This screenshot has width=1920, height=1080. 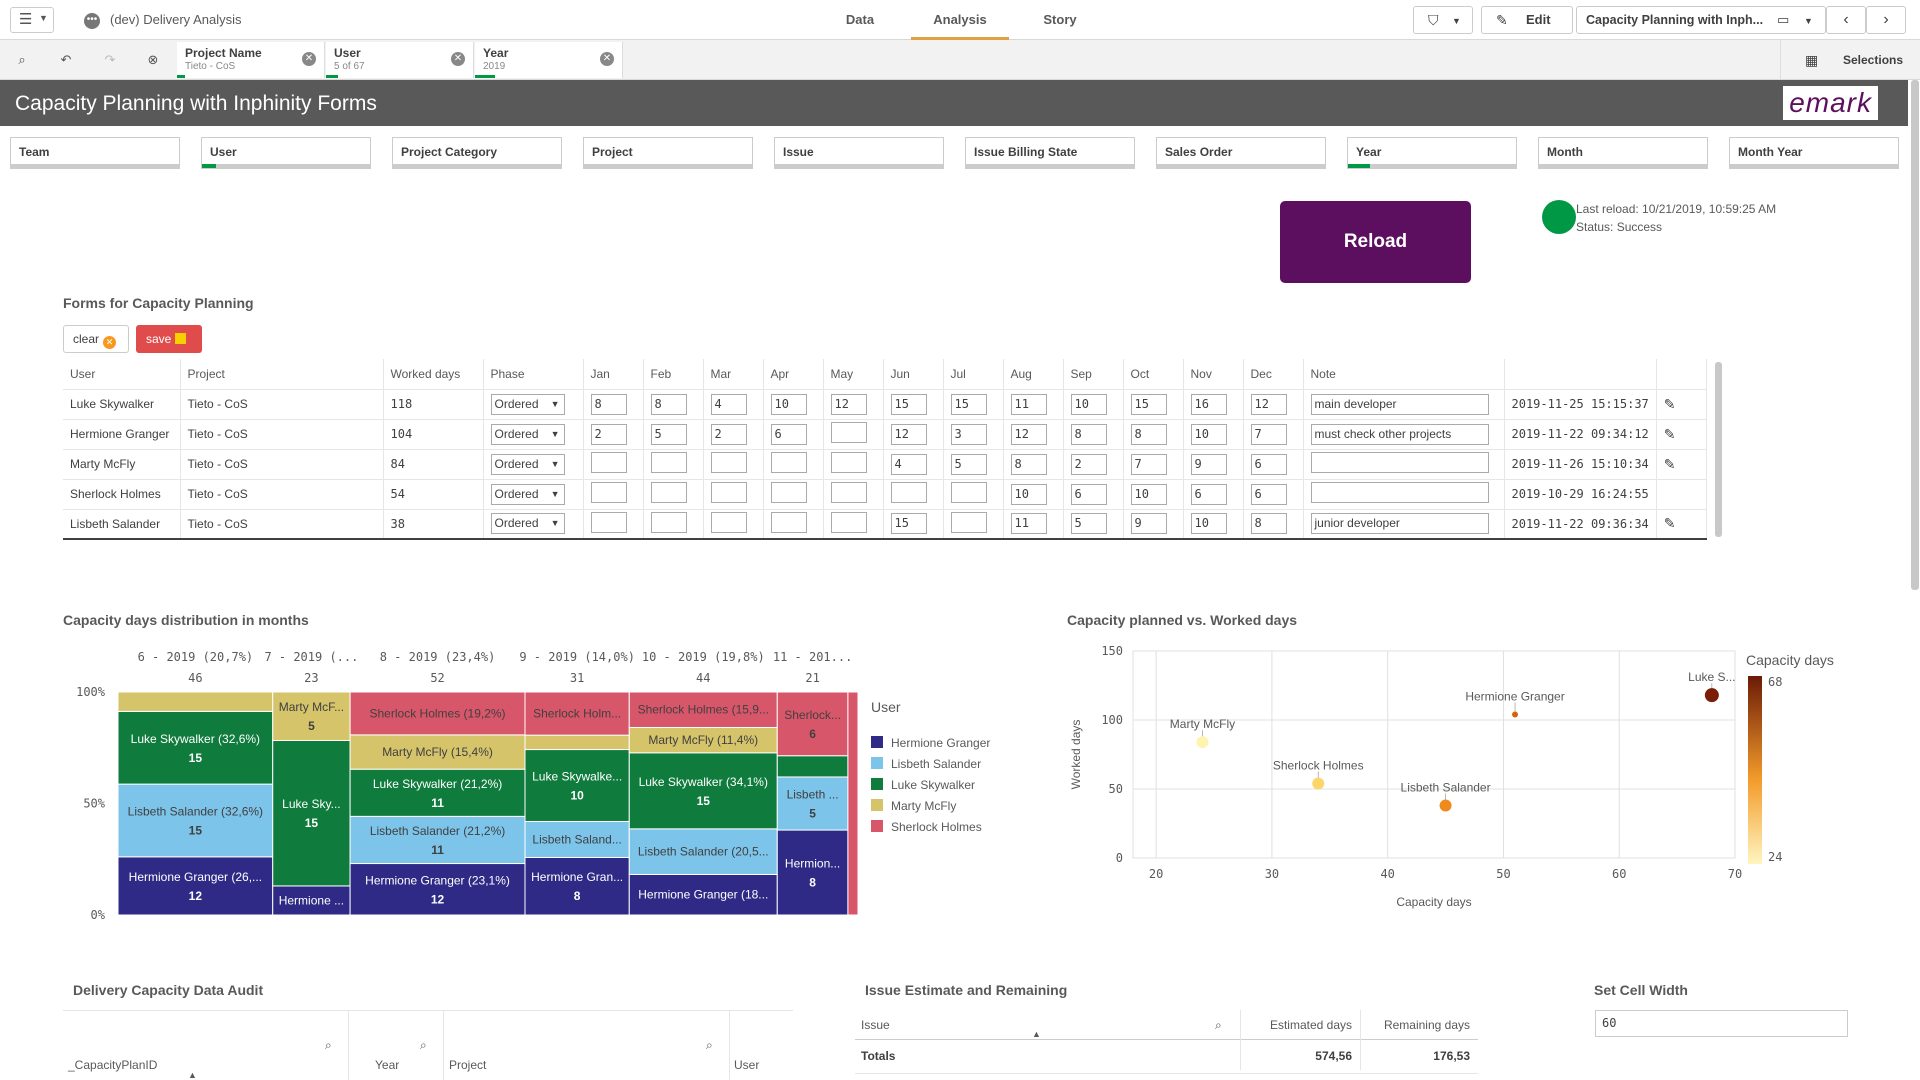 What do you see at coordinates (1050, 153) in the screenshot?
I see `filter-issue-billing-state: Issue Billing State` at bounding box center [1050, 153].